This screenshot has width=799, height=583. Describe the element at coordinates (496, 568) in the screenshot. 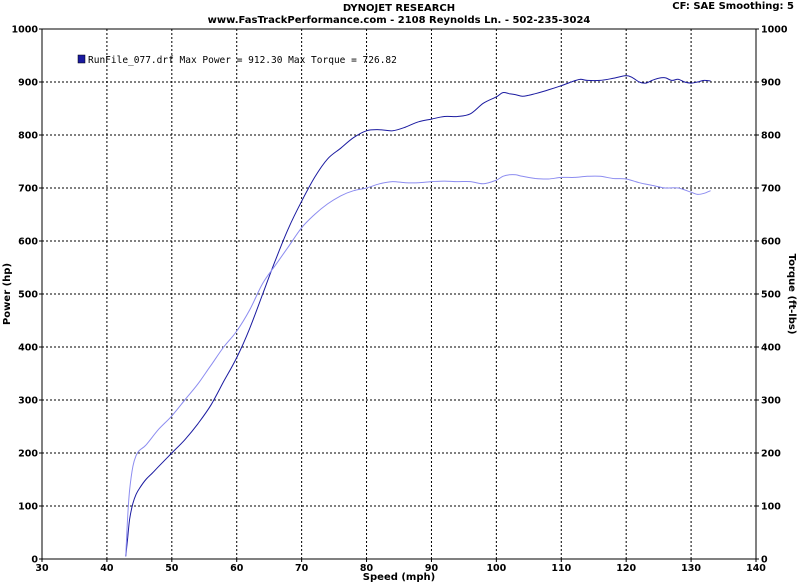

I see `x-tick-label: 100` at that location.